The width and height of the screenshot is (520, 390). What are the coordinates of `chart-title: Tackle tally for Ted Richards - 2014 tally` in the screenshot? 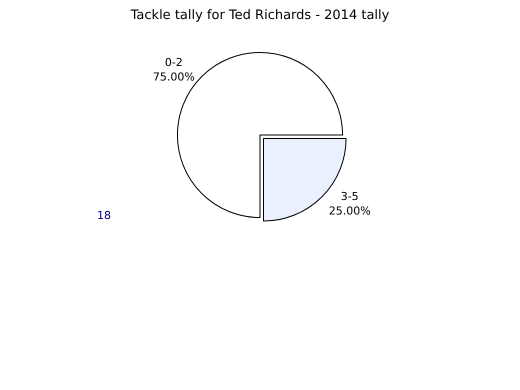 It's located at (260, 15).